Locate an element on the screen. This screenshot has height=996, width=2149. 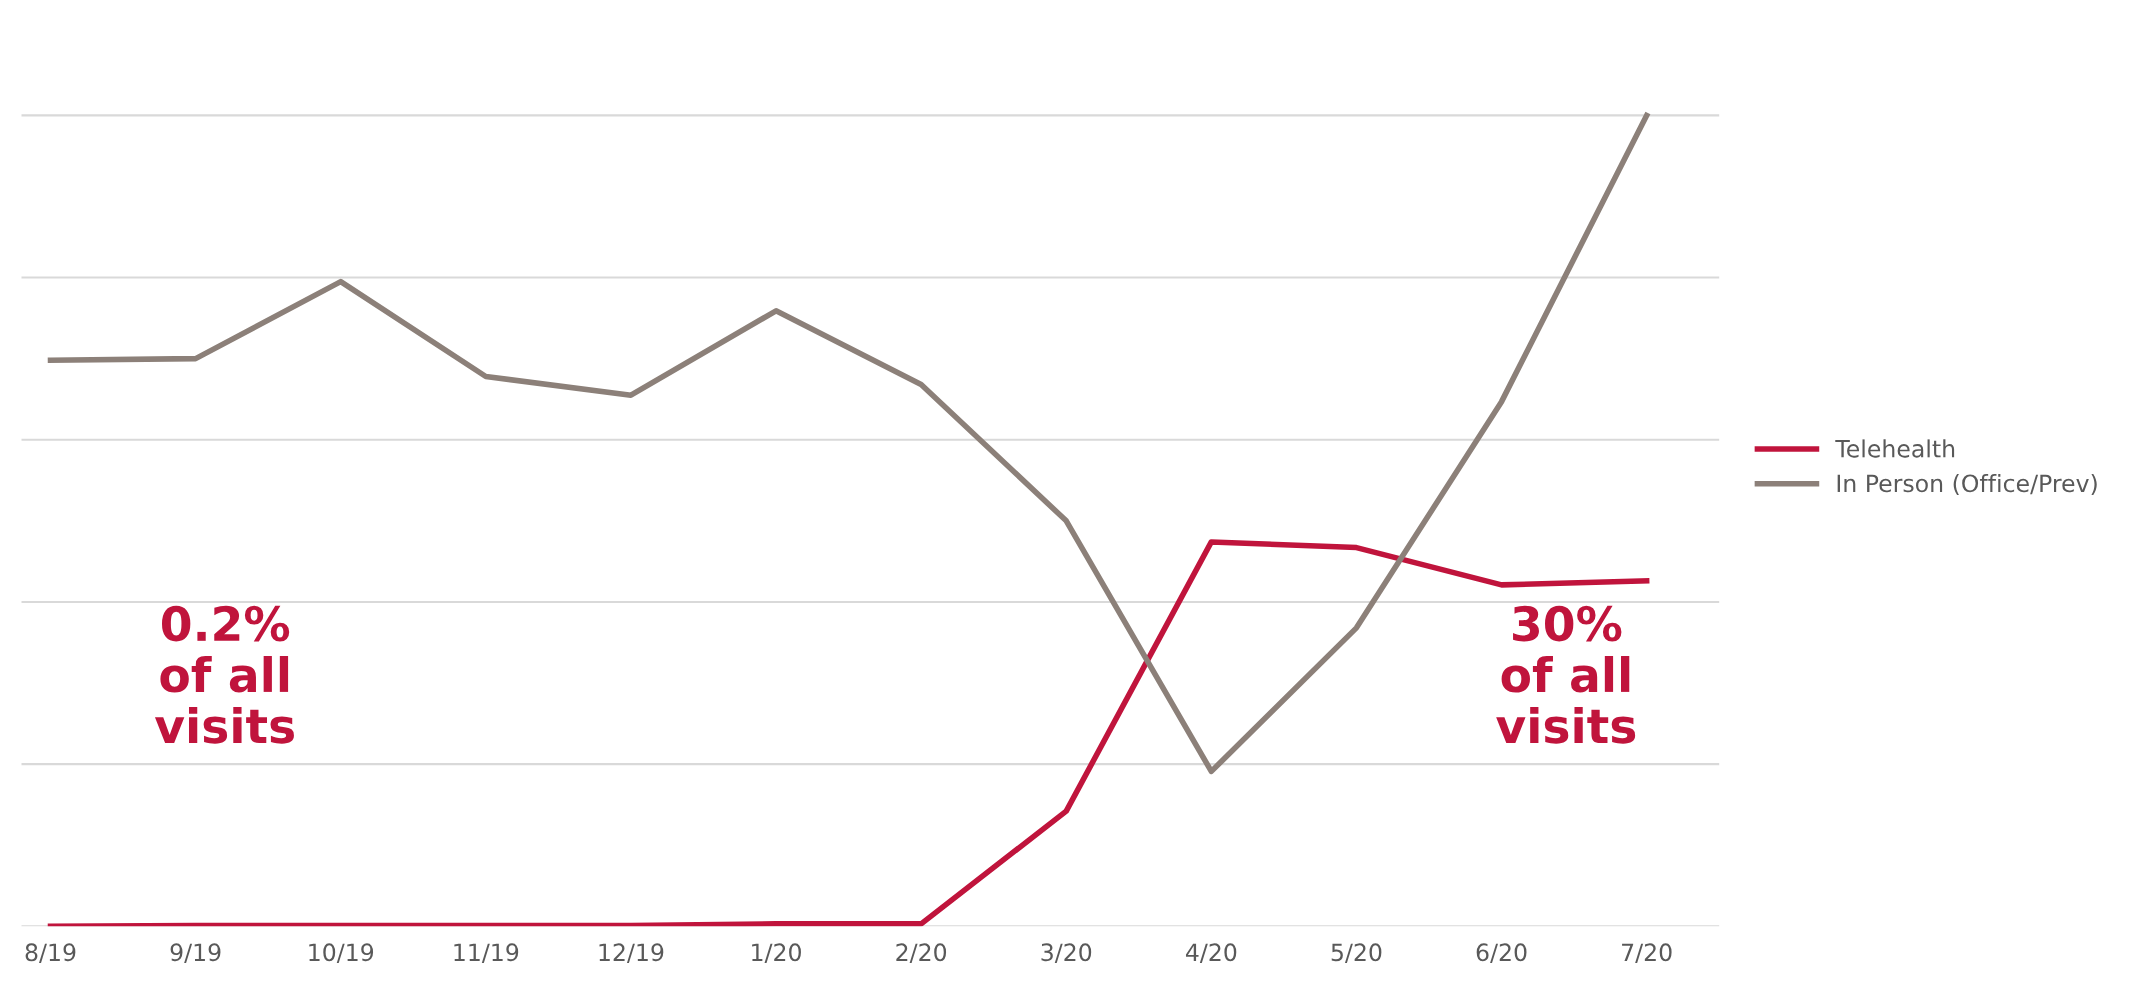
x-tick-label: 12/19 is located at coordinates (631, 953).